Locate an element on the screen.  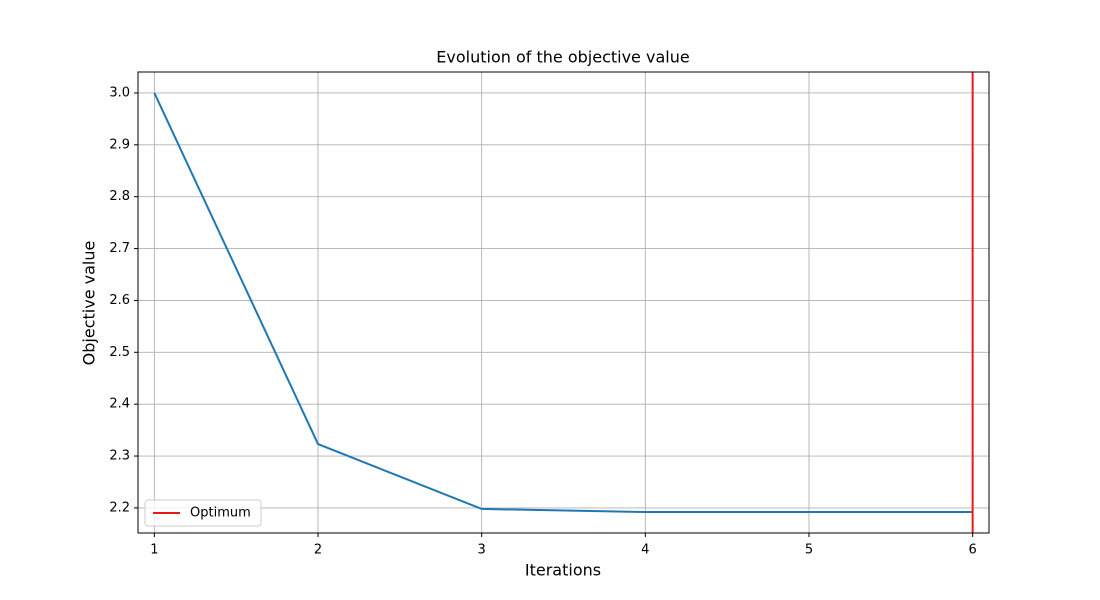
x-tick-label: 2 is located at coordinates (318, 550).